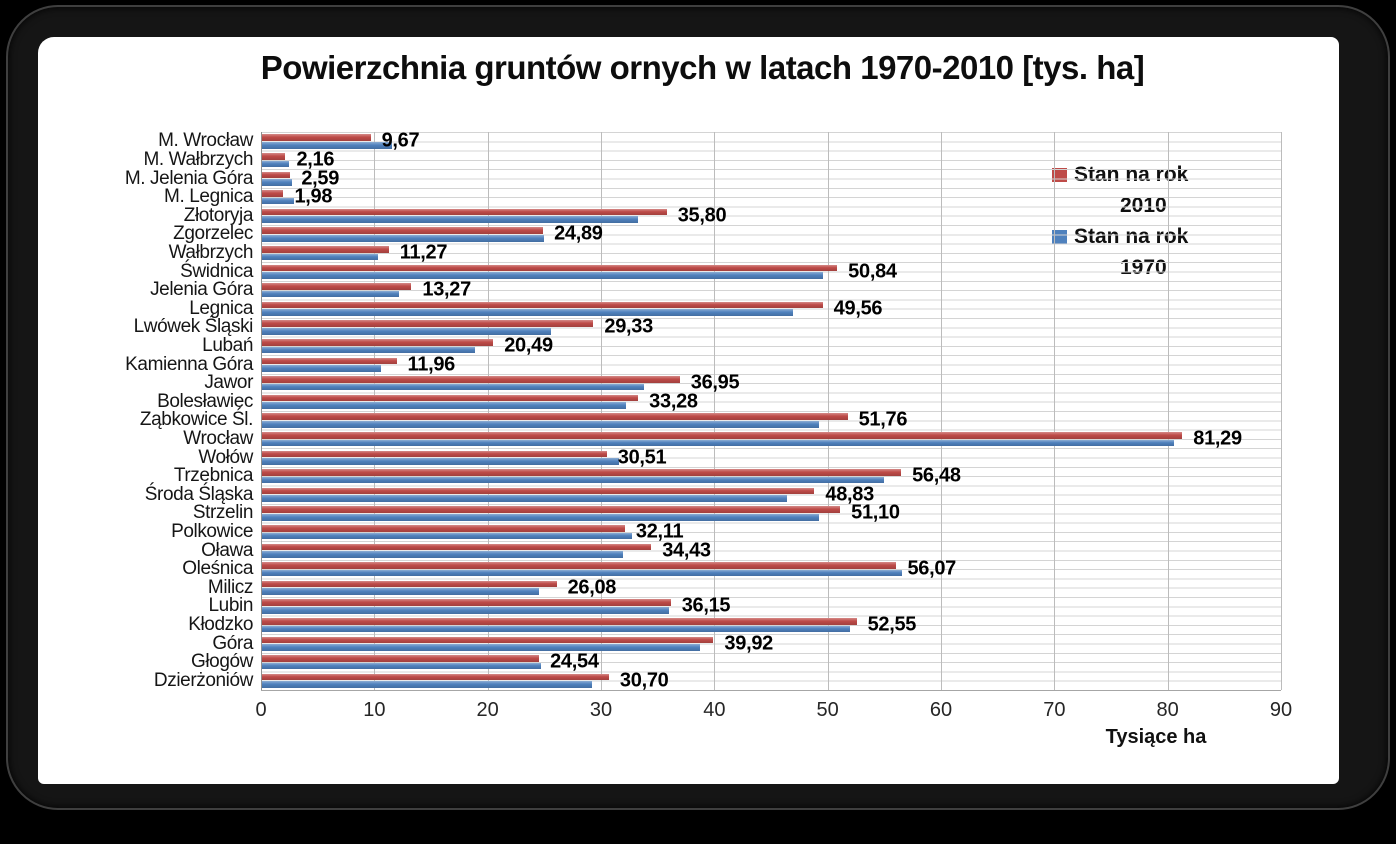 The width and height of the screenshot is (1396, 844). I want to click on category-label: M. Legnica, so click(208, 197).